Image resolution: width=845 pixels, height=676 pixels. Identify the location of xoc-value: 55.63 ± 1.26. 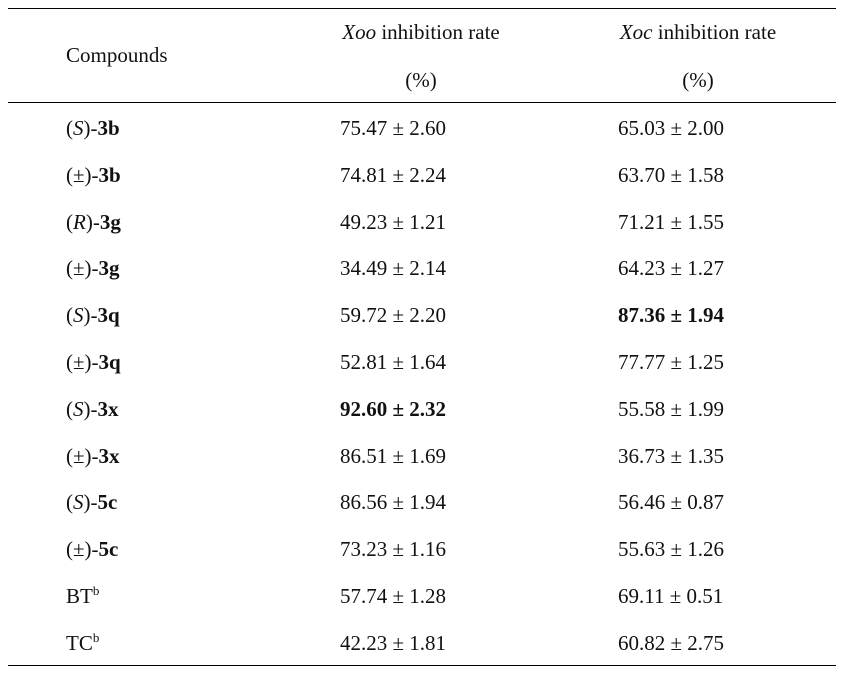
(671, 549).